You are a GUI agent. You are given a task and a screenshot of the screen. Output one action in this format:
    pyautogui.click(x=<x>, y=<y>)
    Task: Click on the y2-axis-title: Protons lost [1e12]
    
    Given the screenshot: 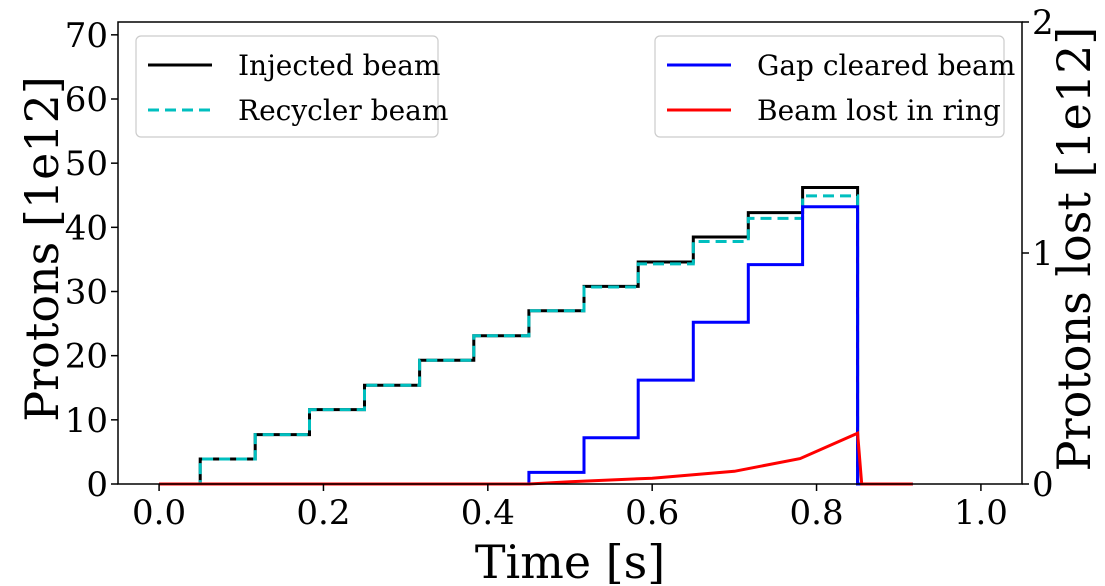 What is the action you would take?
    pyautogui.click(x=1074, y=249)
    